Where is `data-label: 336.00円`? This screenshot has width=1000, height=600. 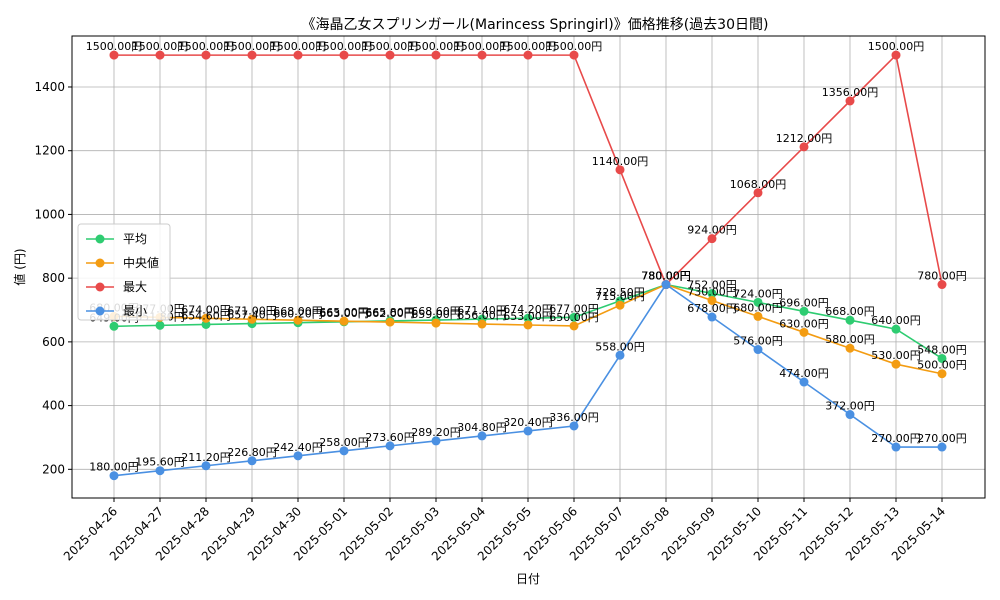
data-label: 336.00円 is located at coordinates (574, 417).